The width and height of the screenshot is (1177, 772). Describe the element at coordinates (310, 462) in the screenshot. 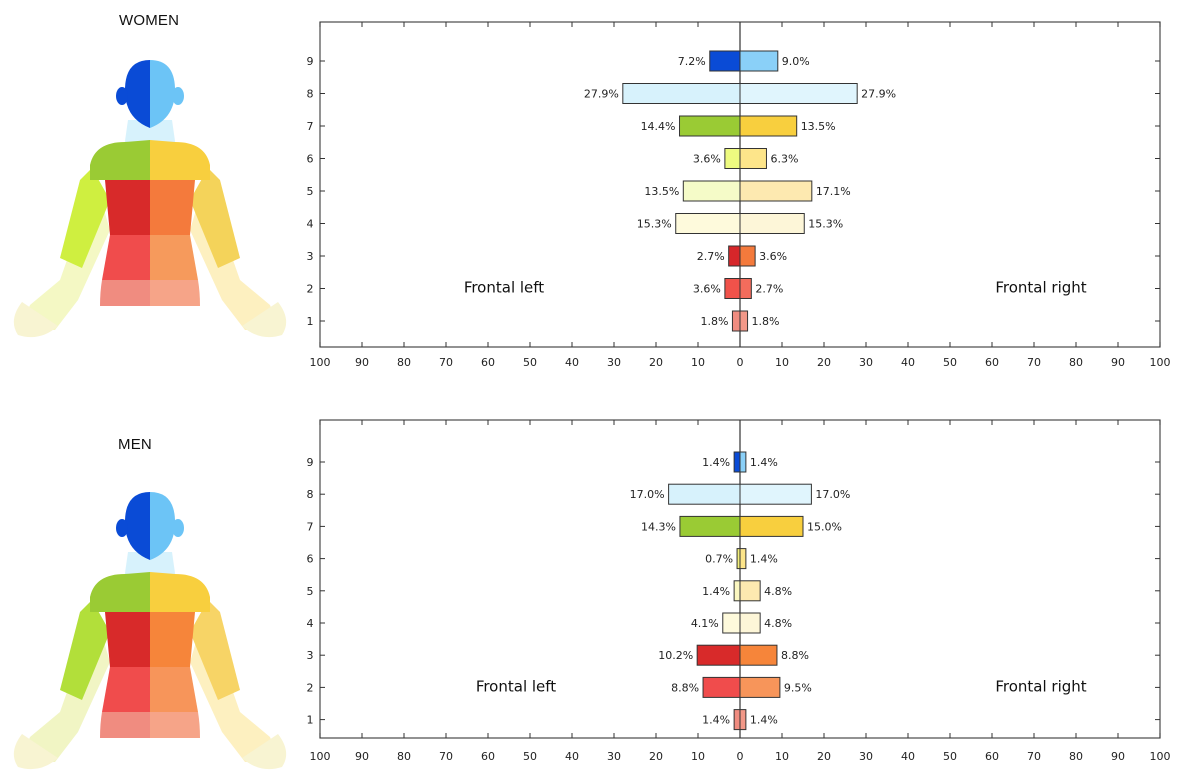

I see `y-tick-label: 9` at that location.